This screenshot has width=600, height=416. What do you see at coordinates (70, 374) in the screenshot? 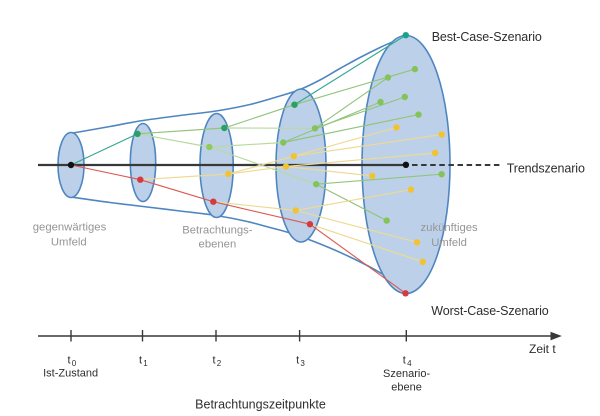
I see `svg-text: Ist-Zustand` at bounding box center [70, 374].